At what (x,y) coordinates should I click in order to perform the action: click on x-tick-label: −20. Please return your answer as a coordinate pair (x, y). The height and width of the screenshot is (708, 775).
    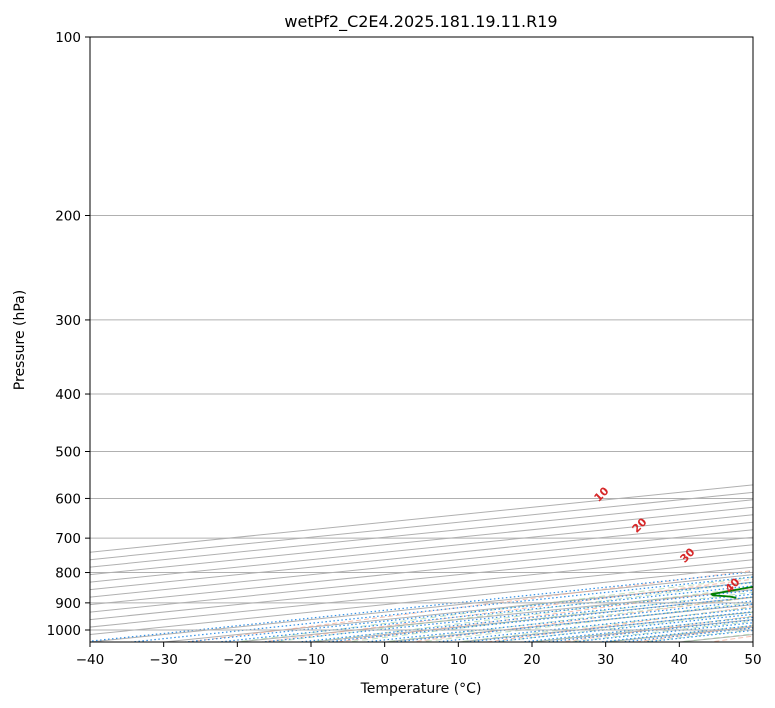
    Looking at the image, I should click on (237, 660).